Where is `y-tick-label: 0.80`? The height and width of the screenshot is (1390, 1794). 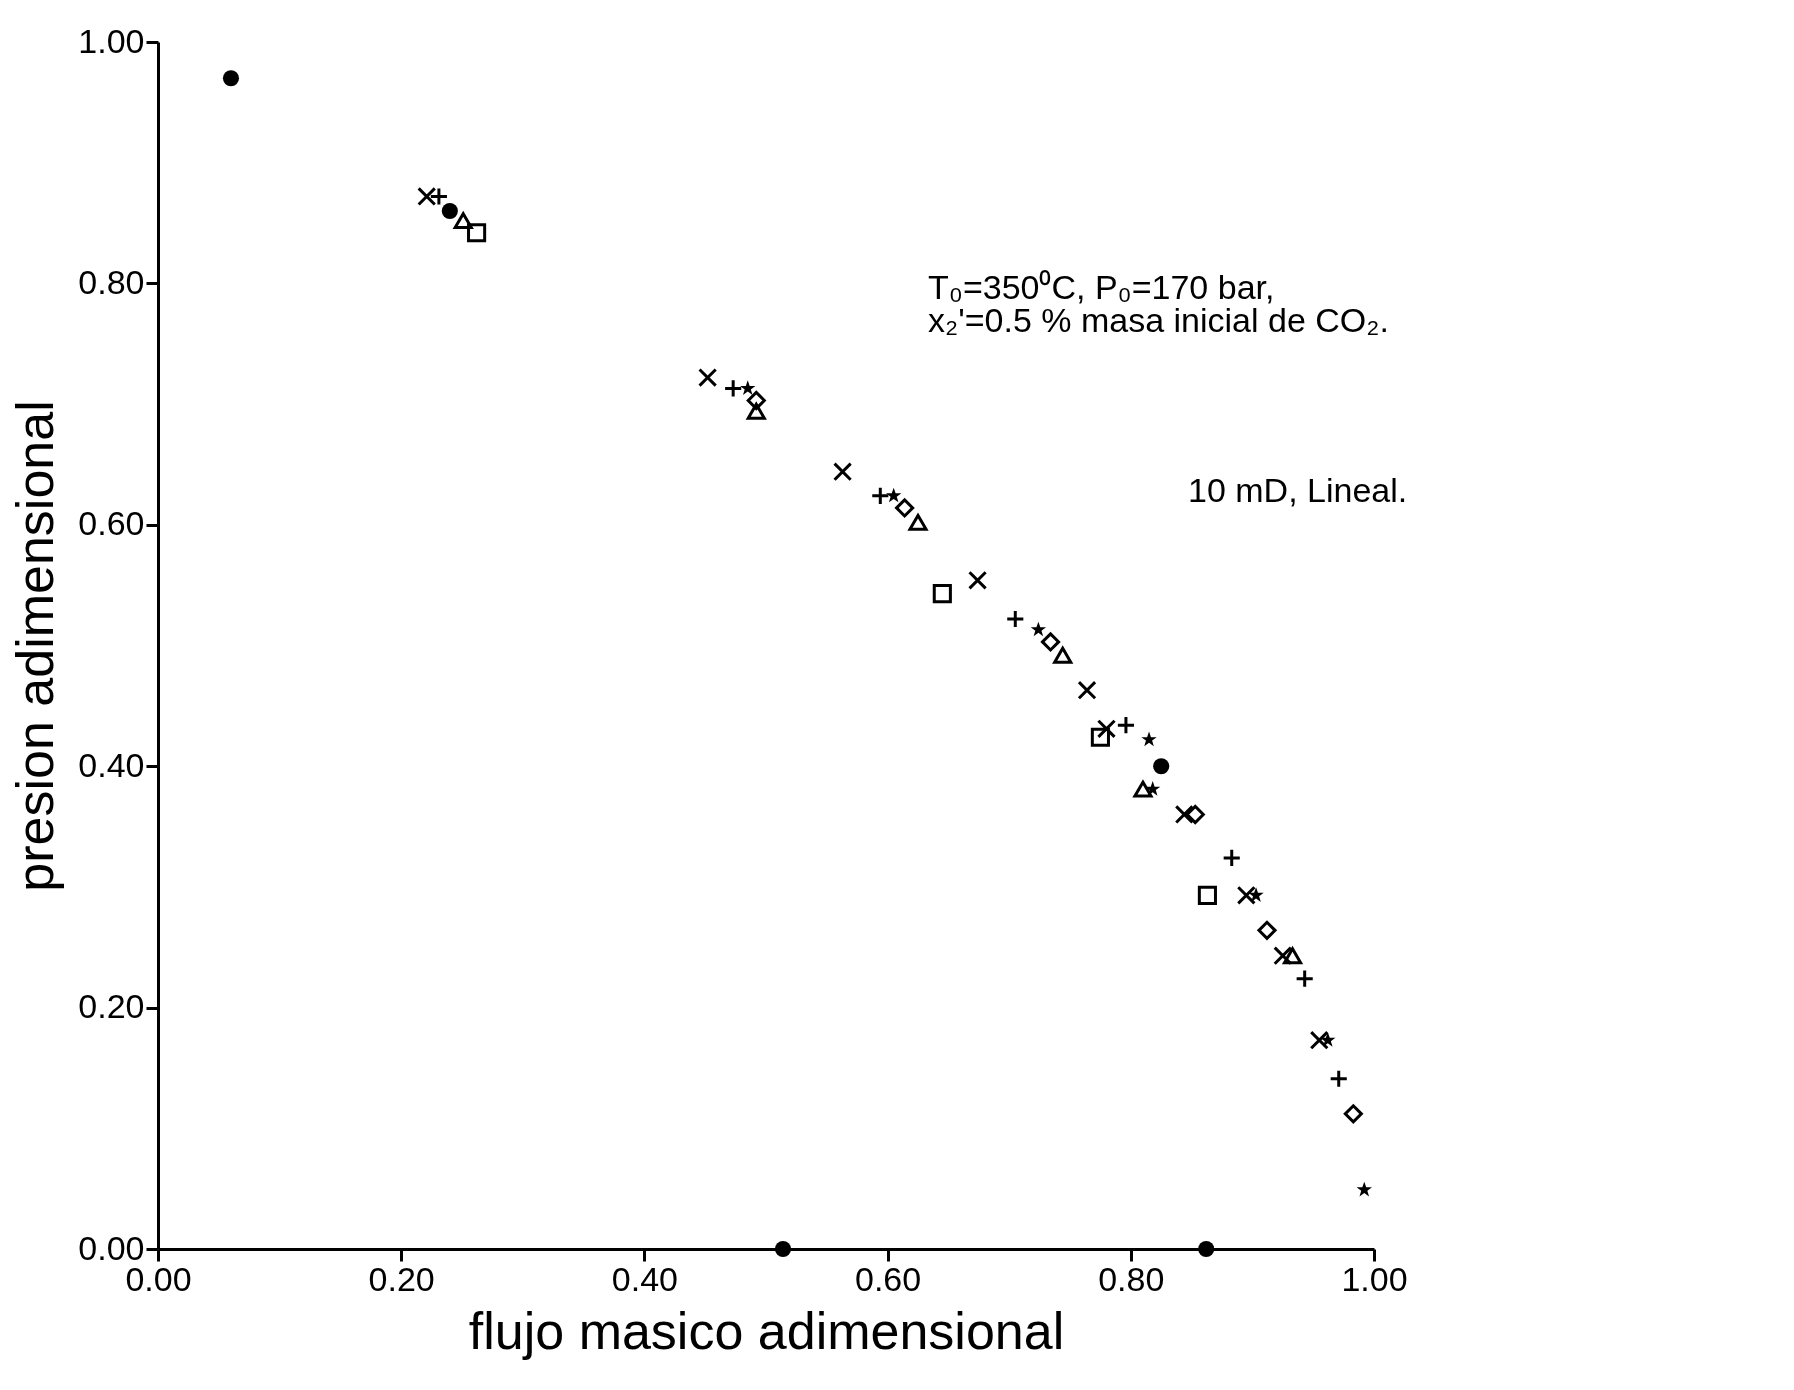
y-tick-label: 0.80 is located at coordinates (111, 281).